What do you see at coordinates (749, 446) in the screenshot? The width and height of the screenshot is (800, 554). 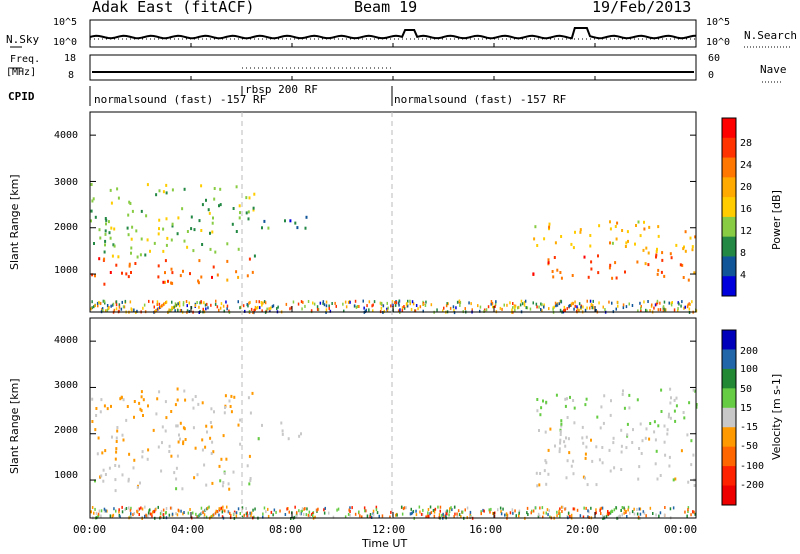 I see `velocity-cbar-tick: -50` at bounding box center [749, 446].